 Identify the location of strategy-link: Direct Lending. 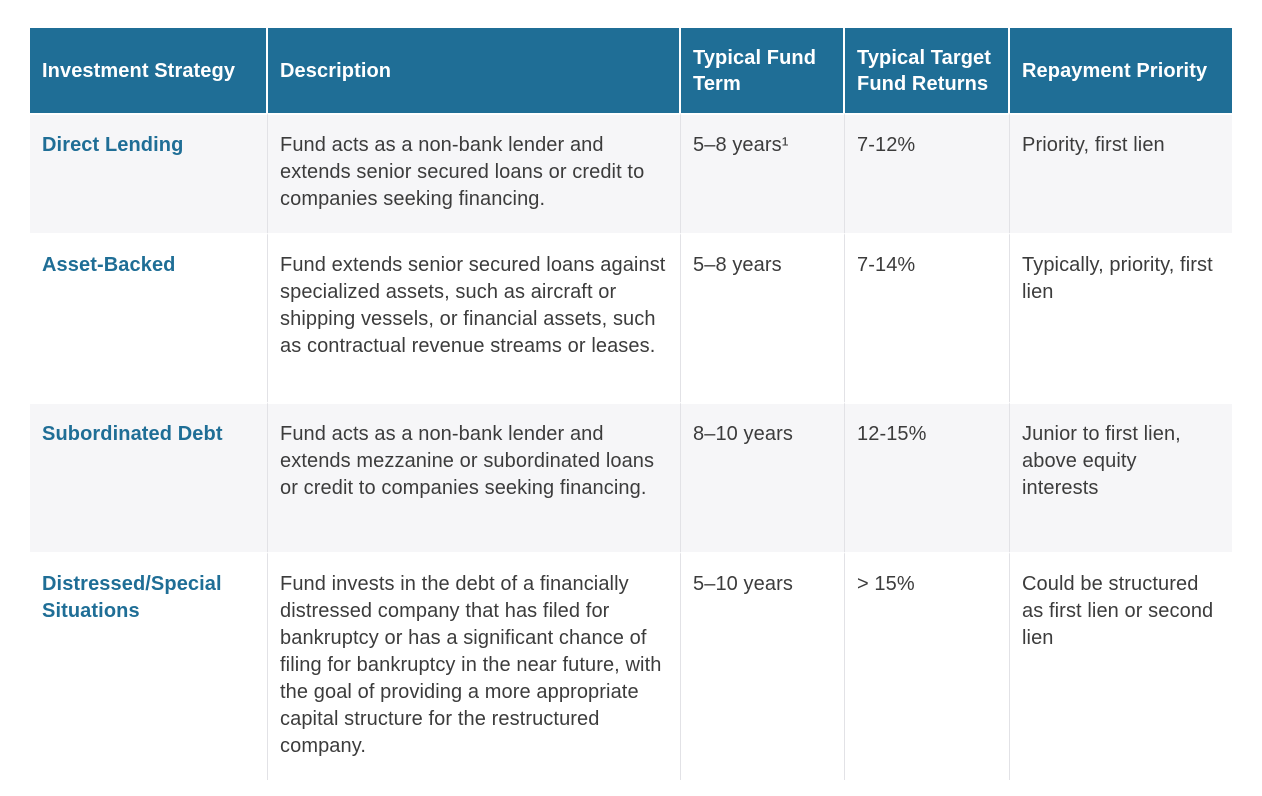
(113, 145).